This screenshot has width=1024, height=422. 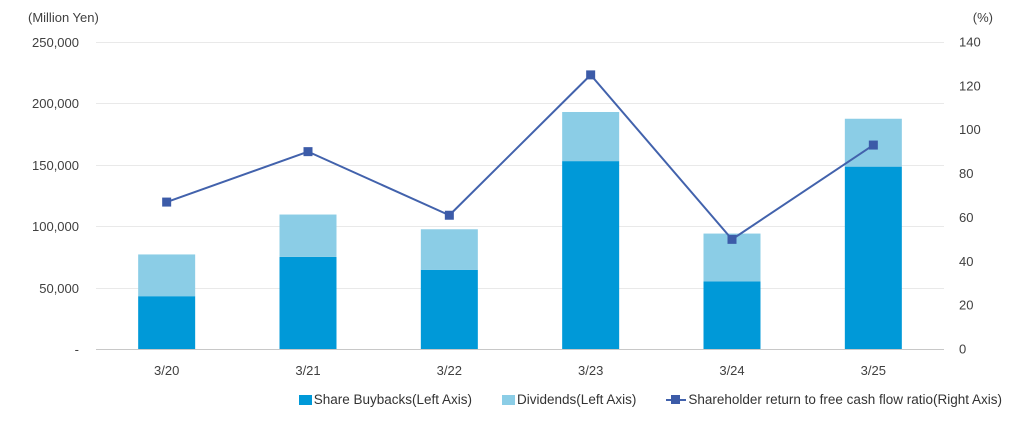 What do you see at coordinates (982, 17) in the screenshot?
I see `right-axis-unit-label: (%)` at bounding box center [982, 17].